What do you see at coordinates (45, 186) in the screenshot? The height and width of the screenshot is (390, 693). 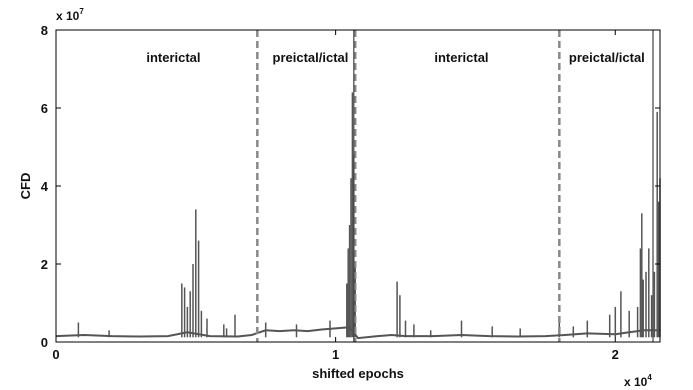 I see `y-tick-label: 4` at bounding box center [45, 186].